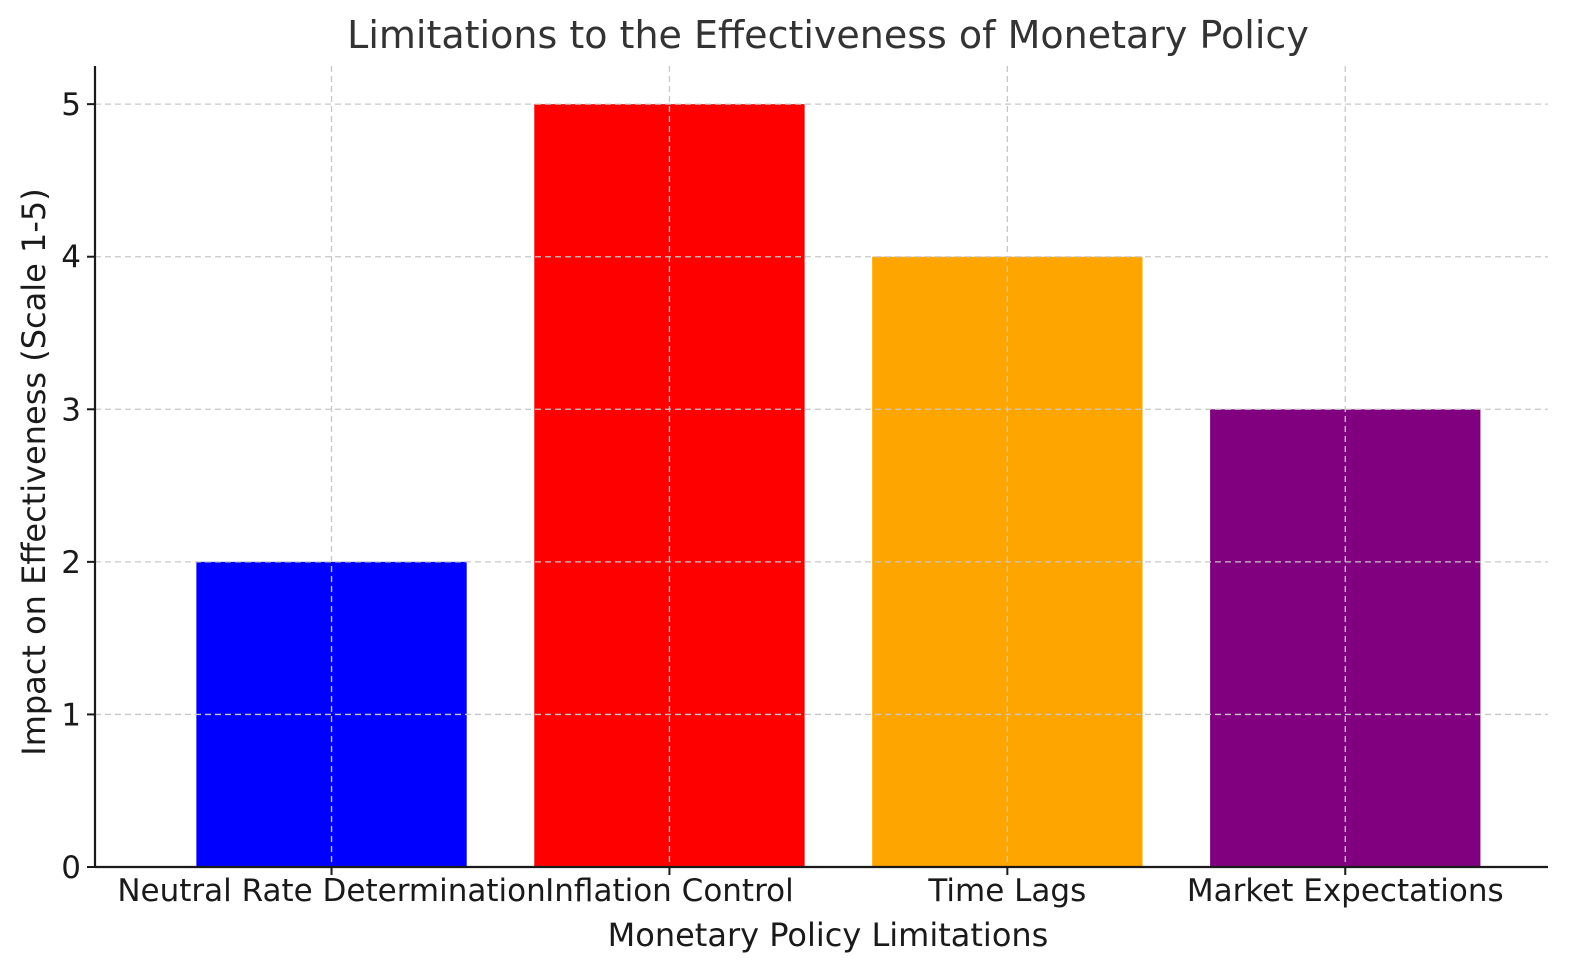 The height and width of the screenshot is (980, 1580). Describe the element at coordinates (71, 258) in the screenshot. I see `y-tick-label: 4` at that location.